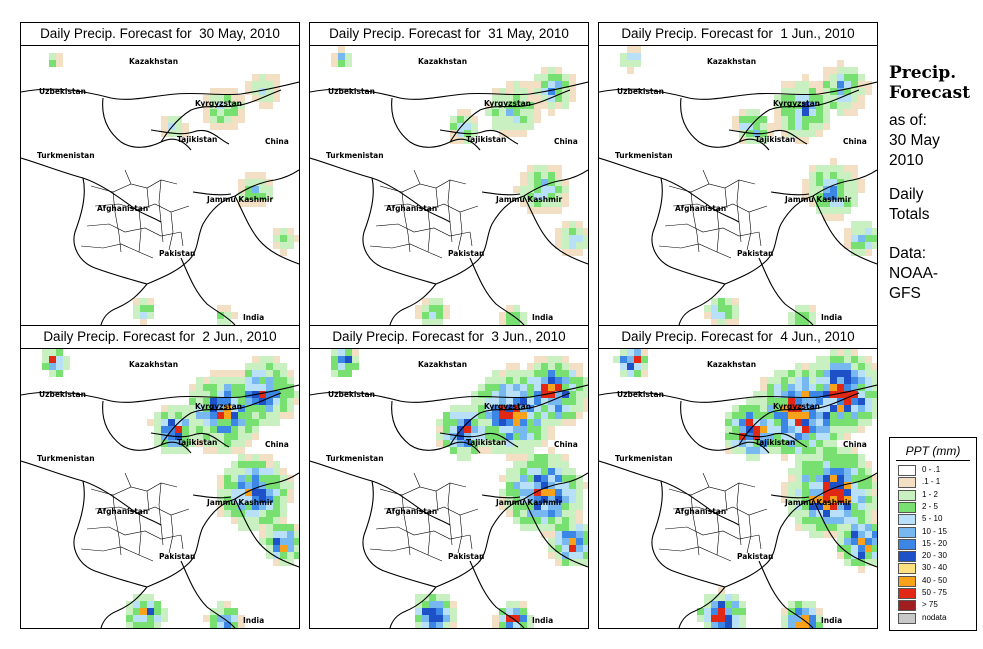 The width and height of the screenshot is (983, 649). What do you see at coordinates (934, 568) in the screenshot?
I see `legend-label: 30 - 40` at bounding box center [934, 568].